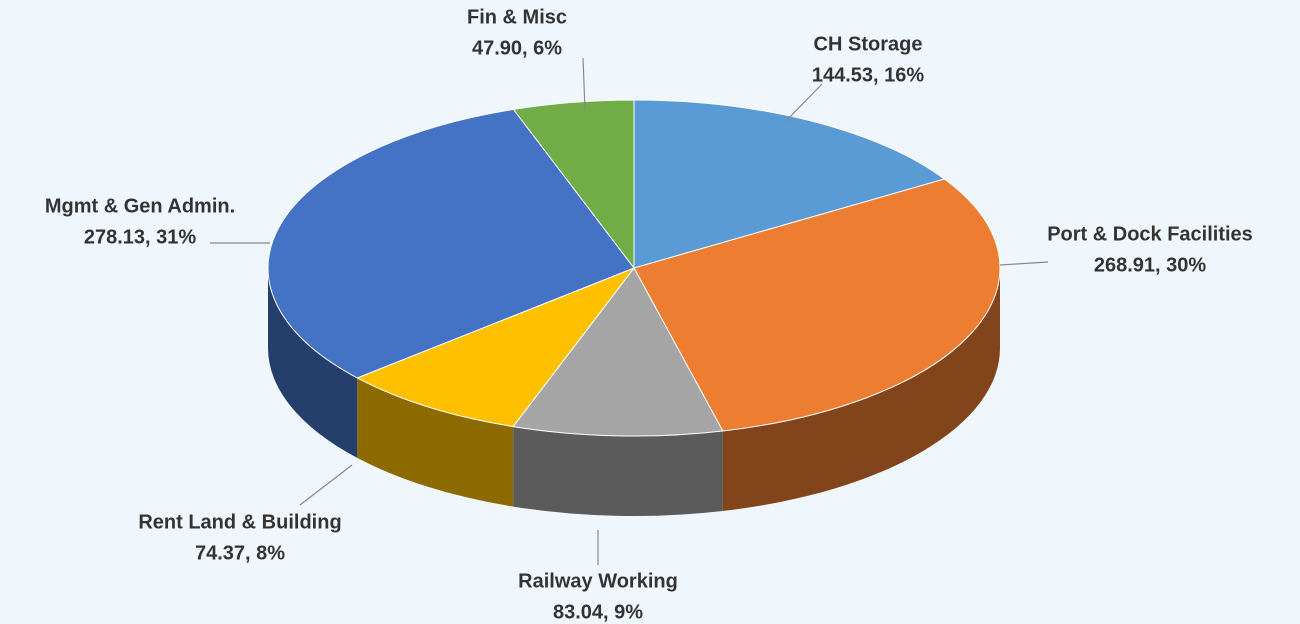 The width and height of the screenshot is (1300, 624). I want to click on data-label-value: 278.13, 31%, so click(140, 237).